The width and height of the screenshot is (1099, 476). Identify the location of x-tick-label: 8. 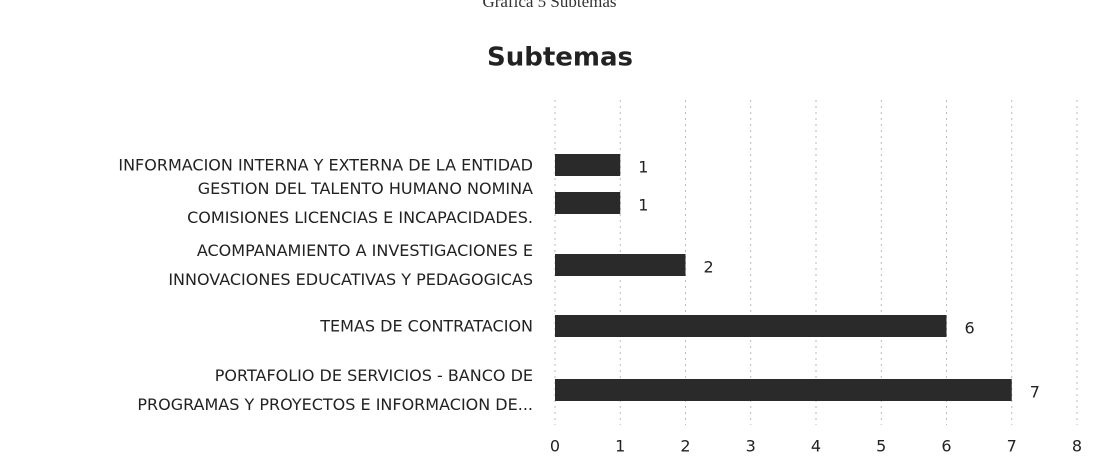
(1077, 446).